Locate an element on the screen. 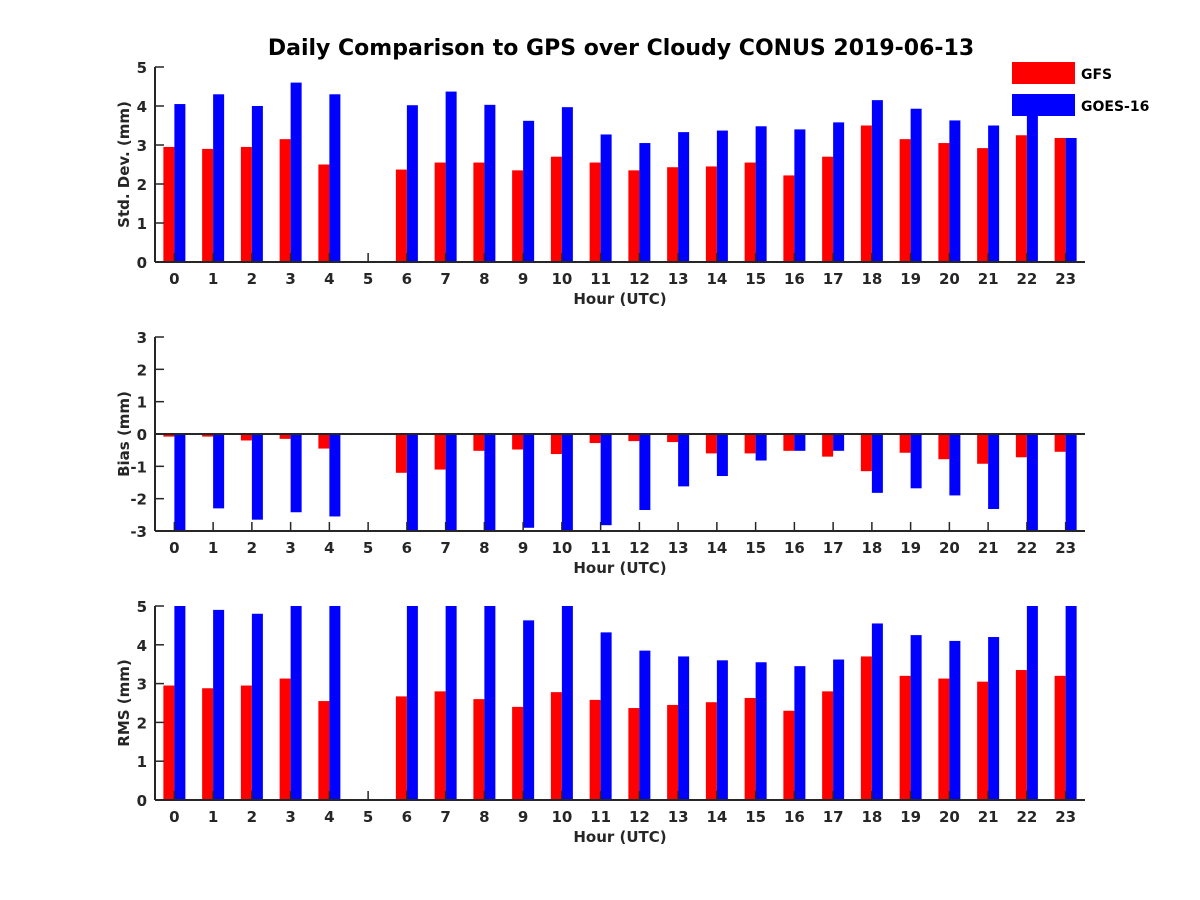 The image size is (1200, 900). bar-gfs-p3-h4 is located at coordinates (324, 750).